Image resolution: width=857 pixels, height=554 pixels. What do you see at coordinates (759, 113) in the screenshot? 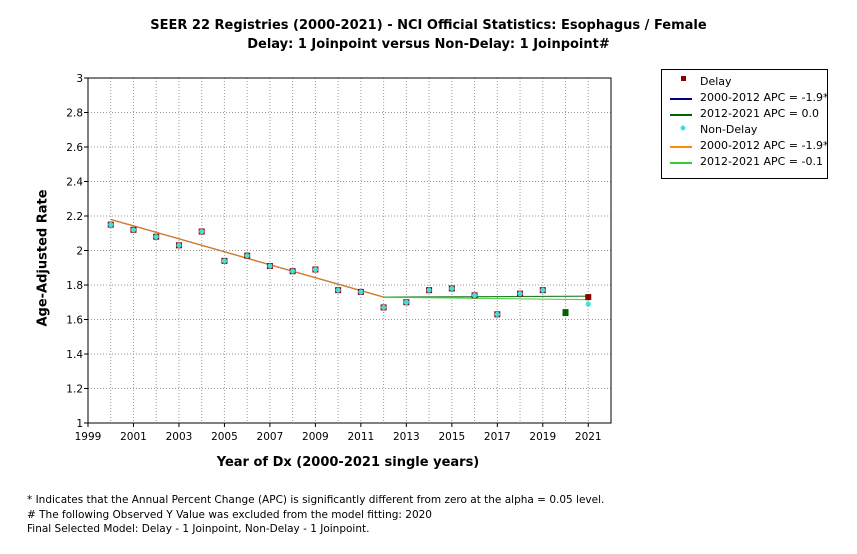
I see `legend-label: 2012-2021 APC = 0.0` at bounding box center [759, 113].